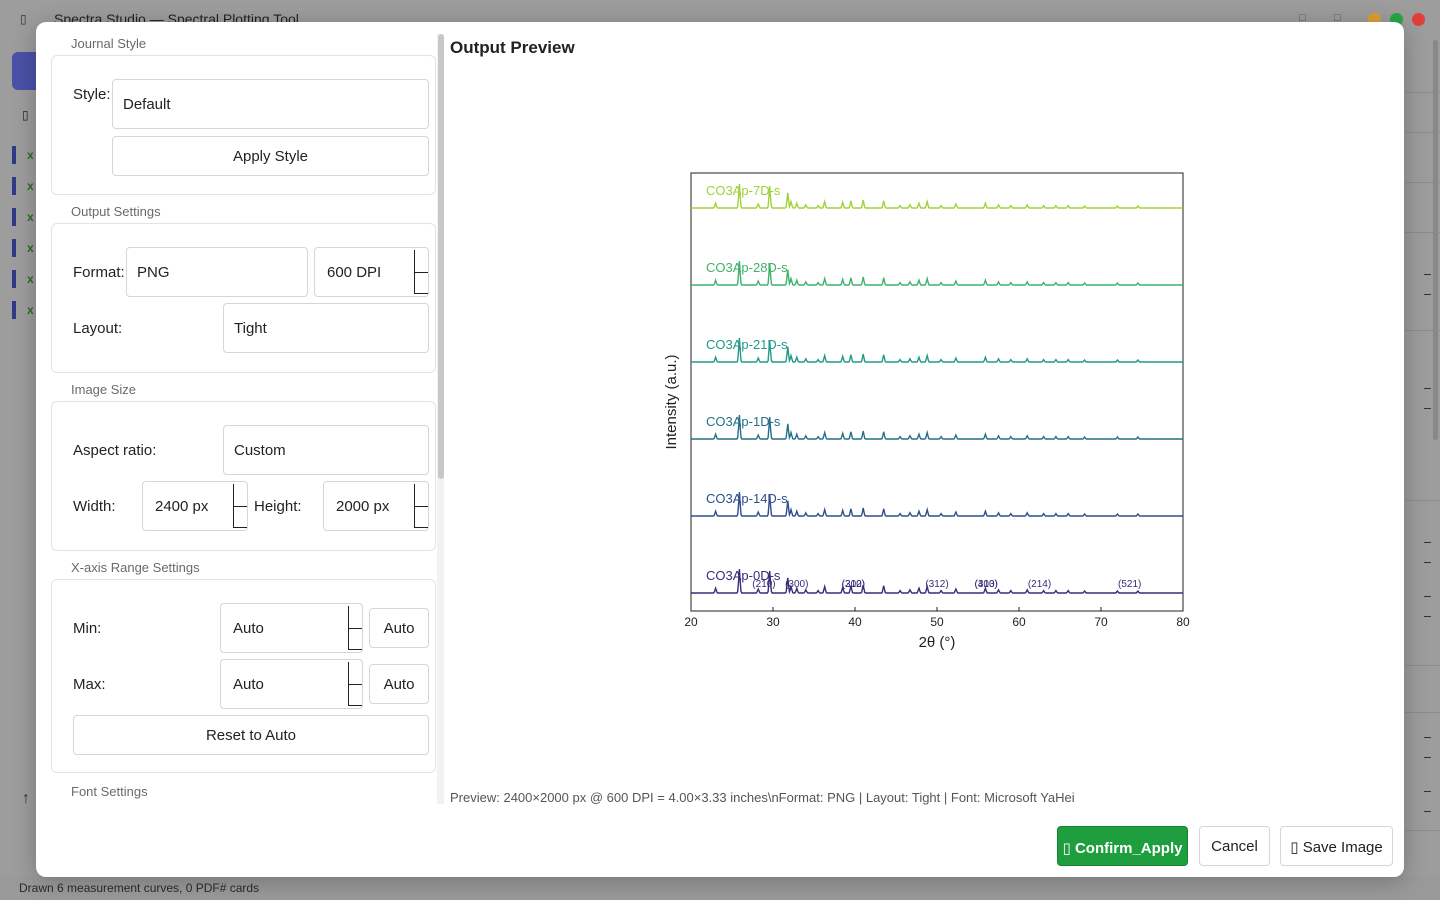  Describe the element at coordinates (1101, 622) in the screenshot. I see `x-tick-label: 70` at that location.